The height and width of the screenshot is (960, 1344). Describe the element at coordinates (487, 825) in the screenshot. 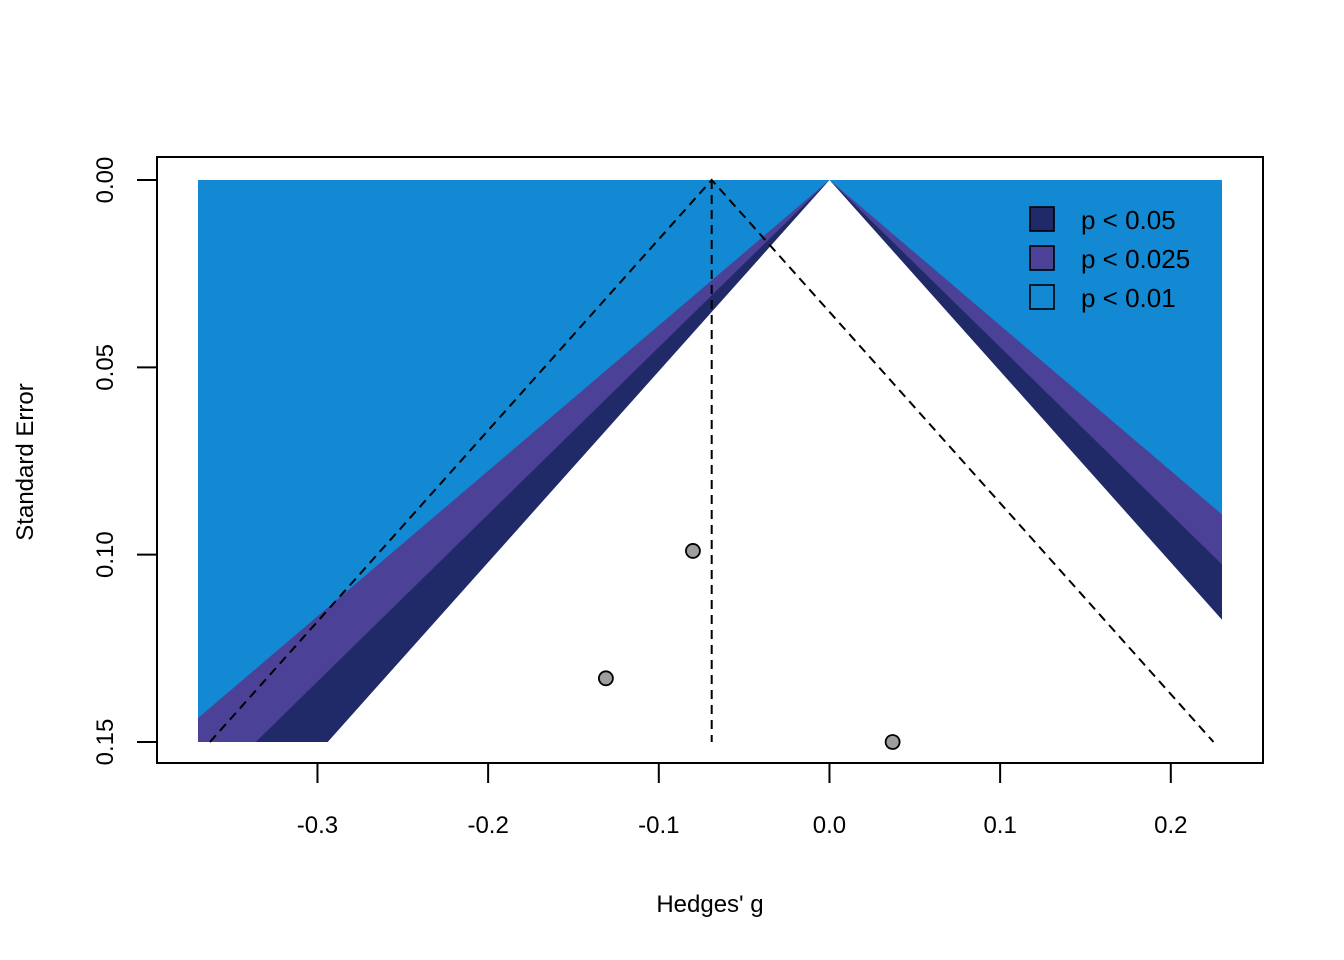

I see `x-tick-label: -0.2` at that location.